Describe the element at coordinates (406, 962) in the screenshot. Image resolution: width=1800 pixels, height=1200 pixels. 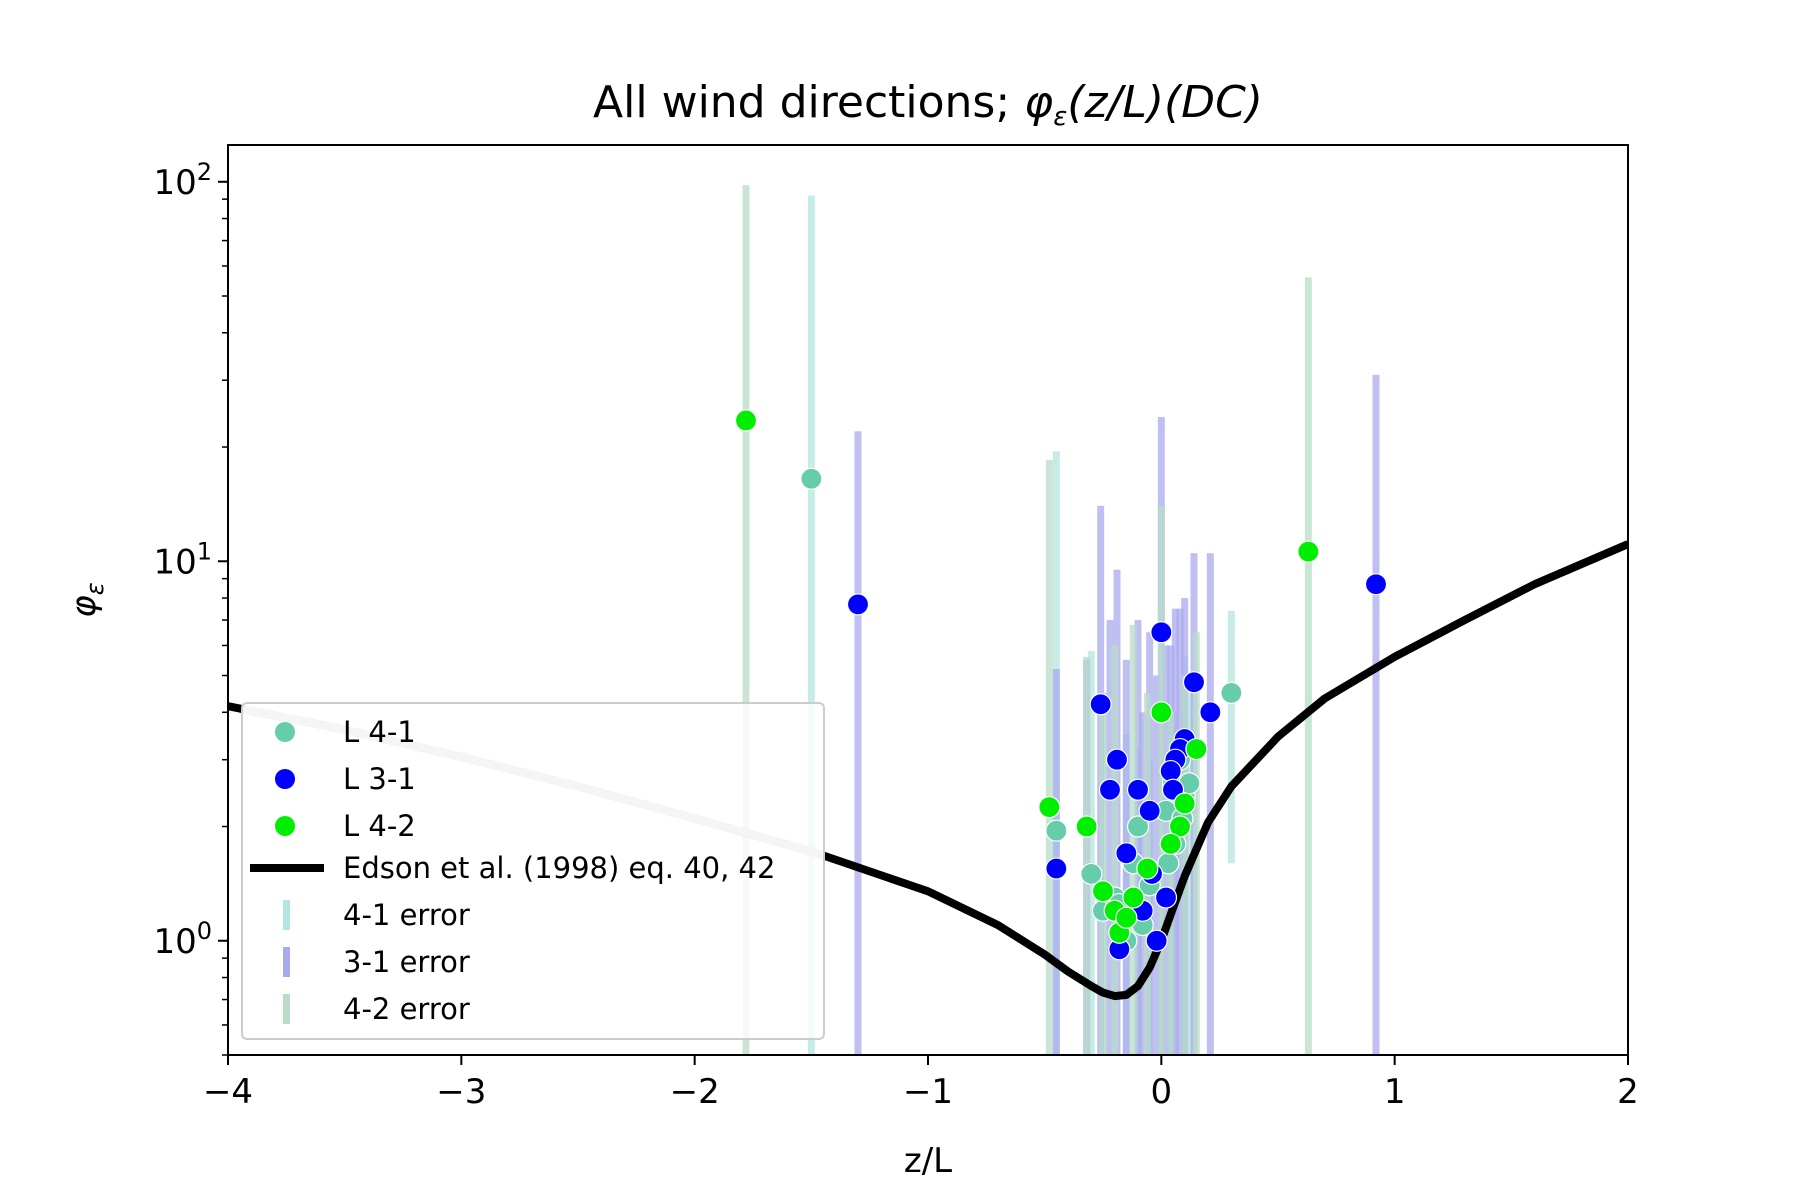
I see `legend-label-err31: 3-1 error` at that location.